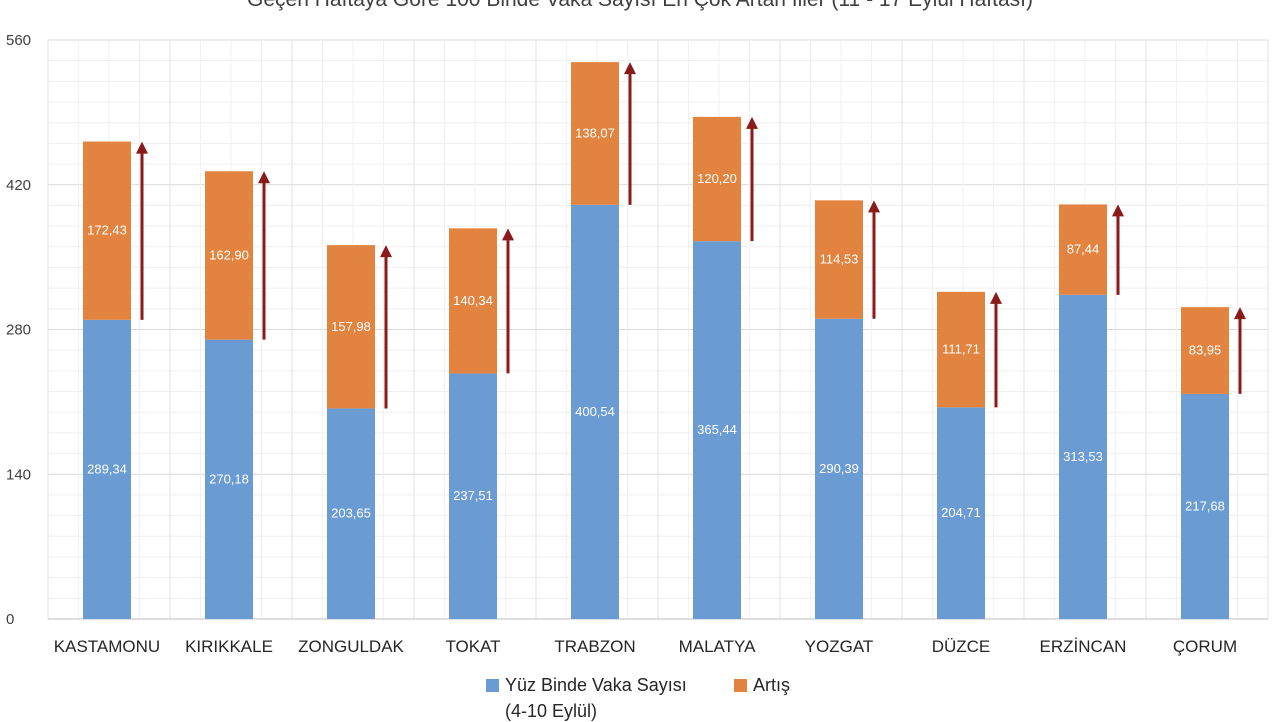 Image resolution: width=1280 pixels, height=722 pixels. I want to click on data-label-vaka: 217,68, so click(1205, 505).